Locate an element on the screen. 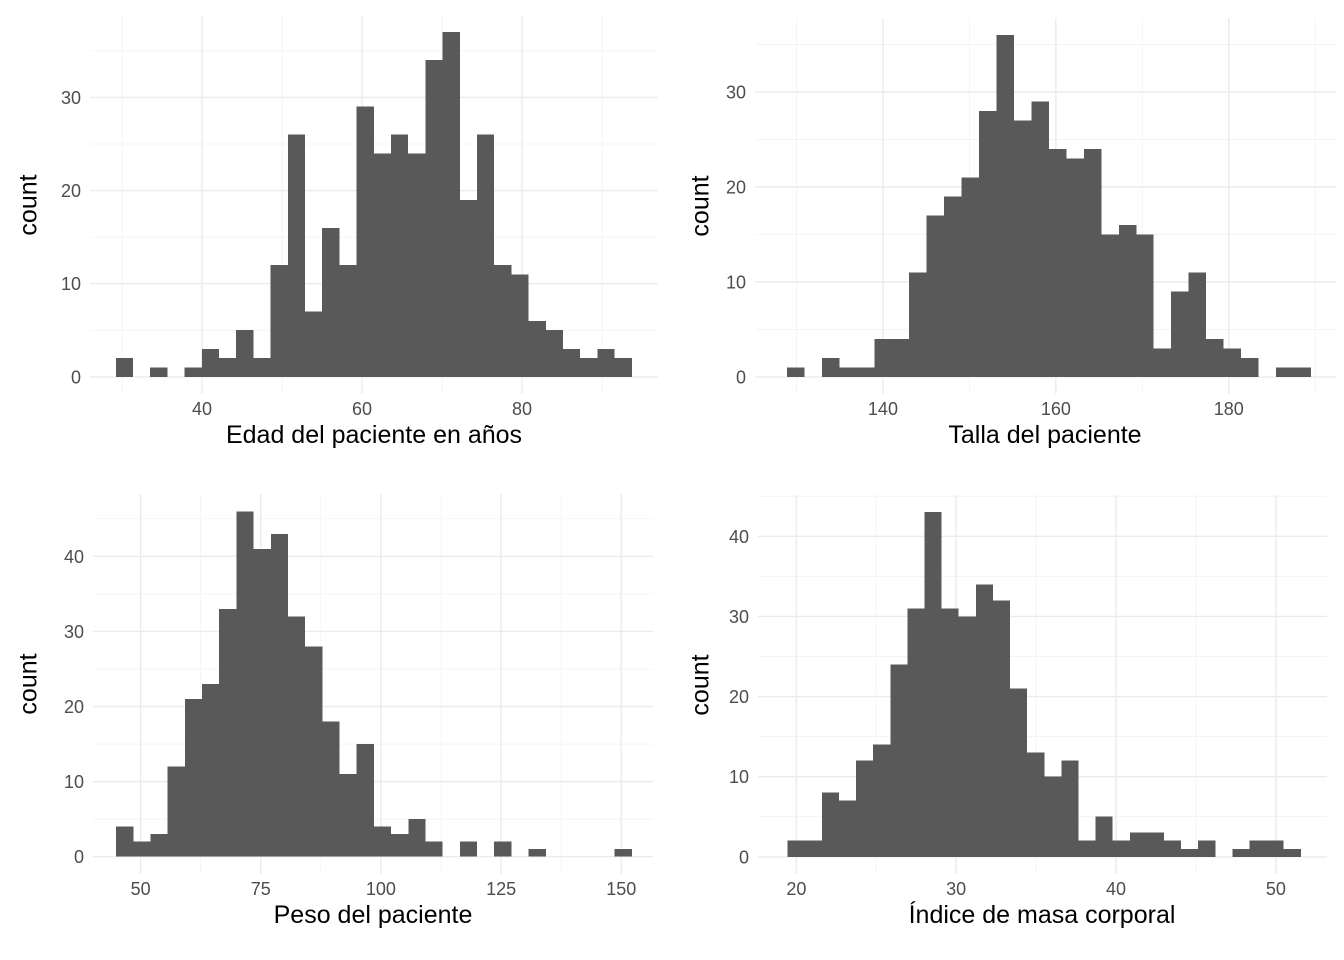  x-tick-label: 150 is located at coordinates (621, 889).